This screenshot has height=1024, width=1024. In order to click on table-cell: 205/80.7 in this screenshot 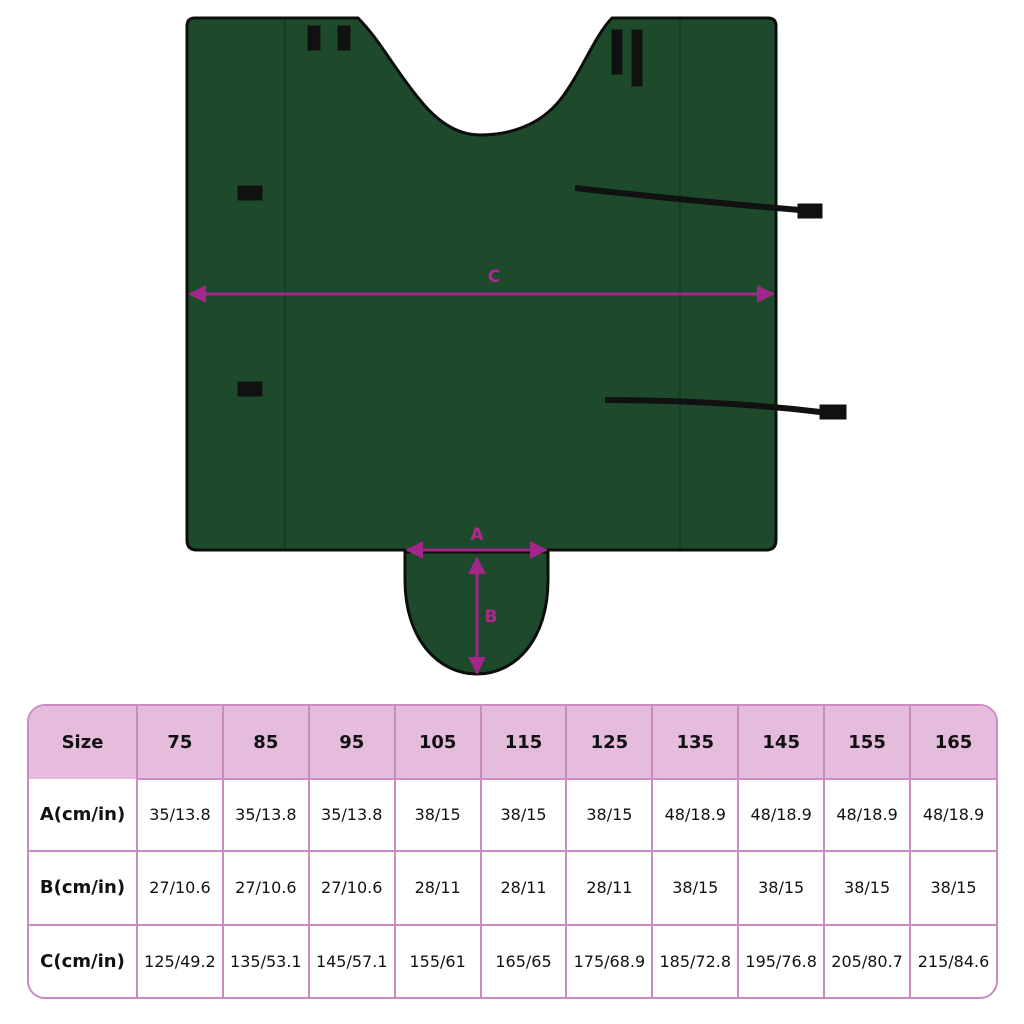, I will do `click(867, 960)`.